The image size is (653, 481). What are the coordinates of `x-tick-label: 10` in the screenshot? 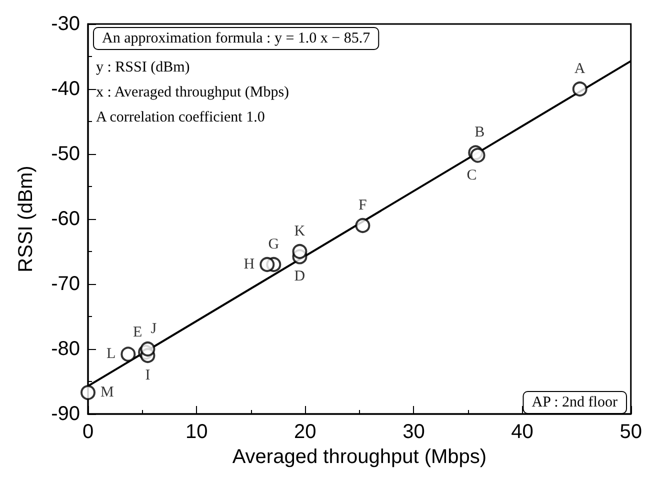 It's located at (196, 432).